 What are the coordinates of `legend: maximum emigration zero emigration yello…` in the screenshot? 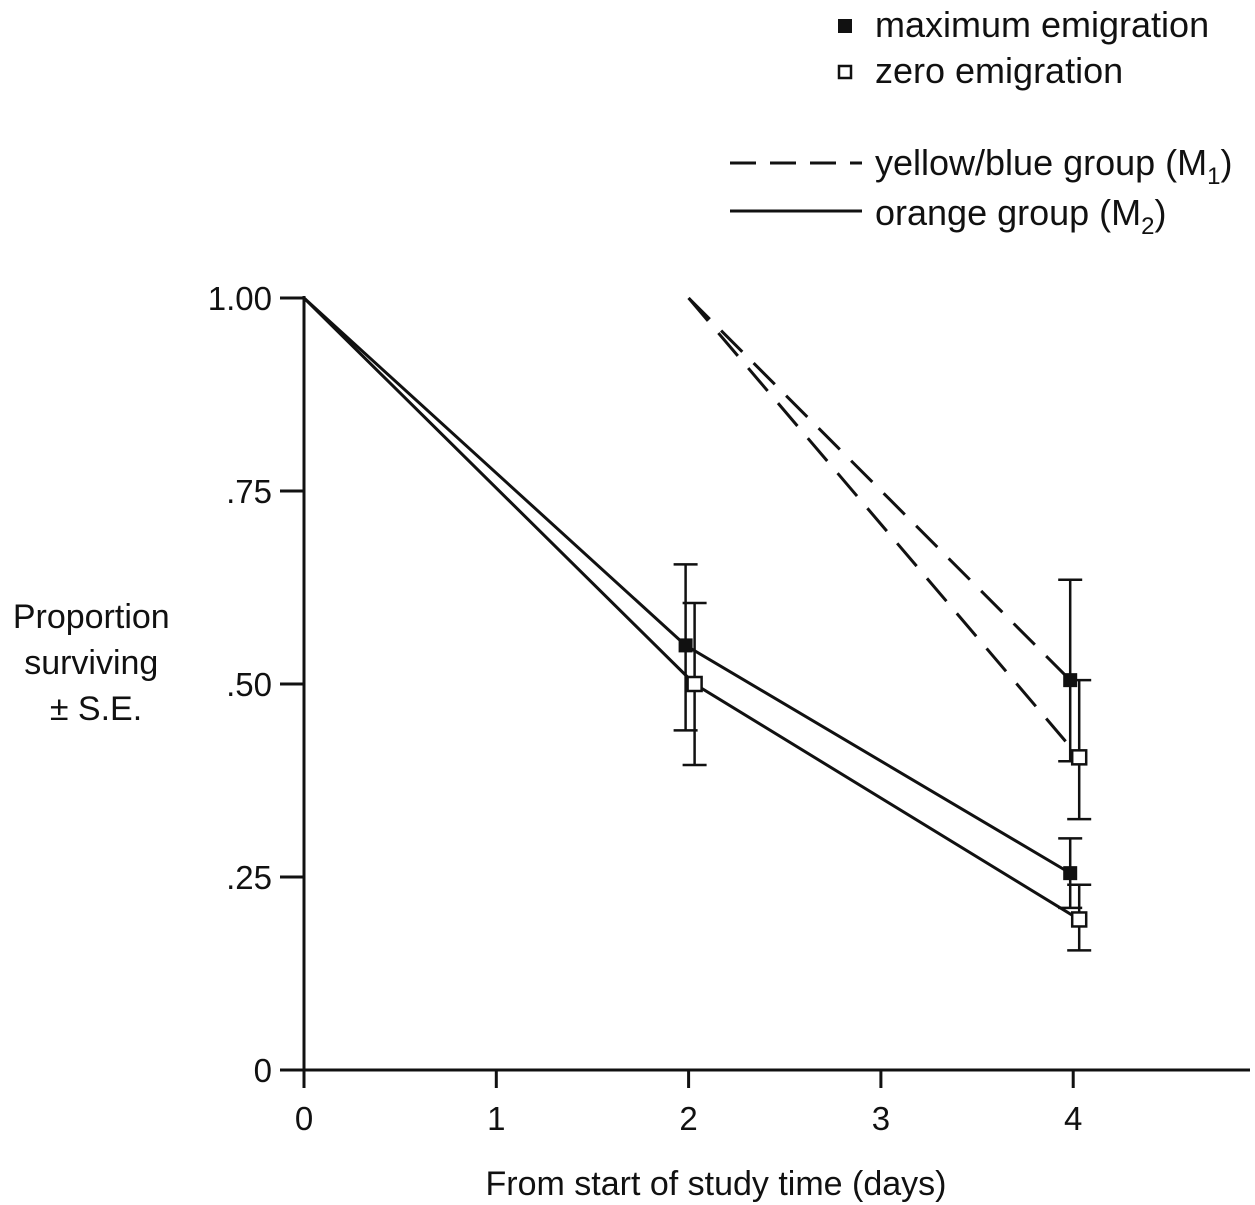 It's located at (981, 122).